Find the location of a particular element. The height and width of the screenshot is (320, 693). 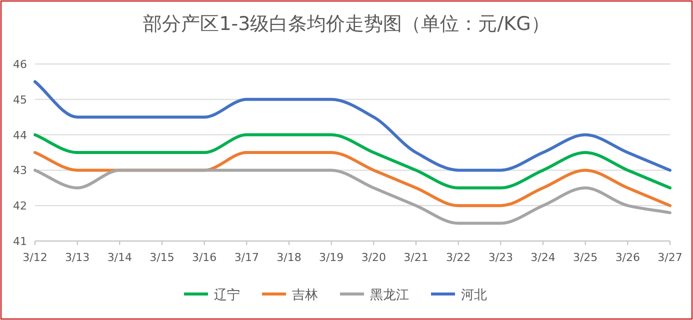

x-tick-label: 3/27 is located at coordinates (670, 257).